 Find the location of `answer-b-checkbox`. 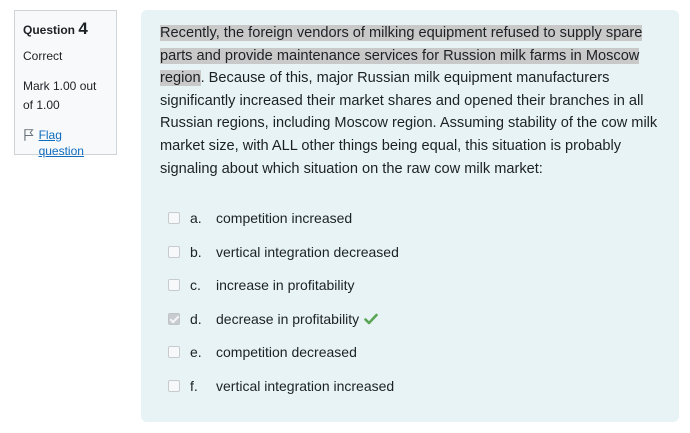

answer-b-checkbox is located at coordinates (174, 251).